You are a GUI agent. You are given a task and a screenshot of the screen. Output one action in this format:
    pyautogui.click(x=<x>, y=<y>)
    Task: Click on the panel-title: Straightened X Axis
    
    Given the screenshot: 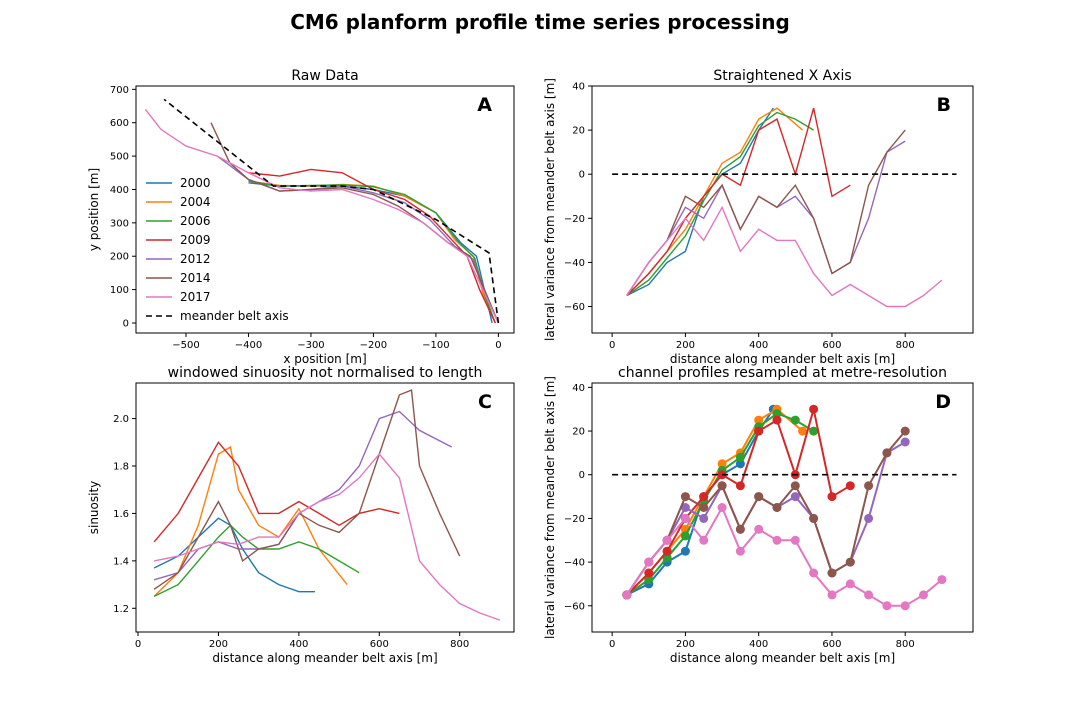 What is the action you would take?
    pyautogui.click(x=782, y=76)
    